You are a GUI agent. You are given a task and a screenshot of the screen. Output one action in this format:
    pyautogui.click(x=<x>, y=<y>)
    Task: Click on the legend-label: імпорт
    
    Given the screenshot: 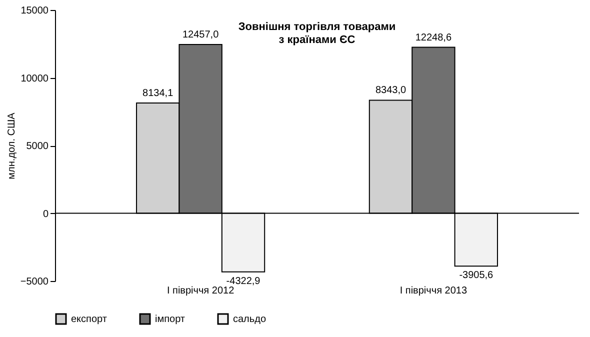 What is the action you would take?
    pyautogui.click(x=170, y=319)
    